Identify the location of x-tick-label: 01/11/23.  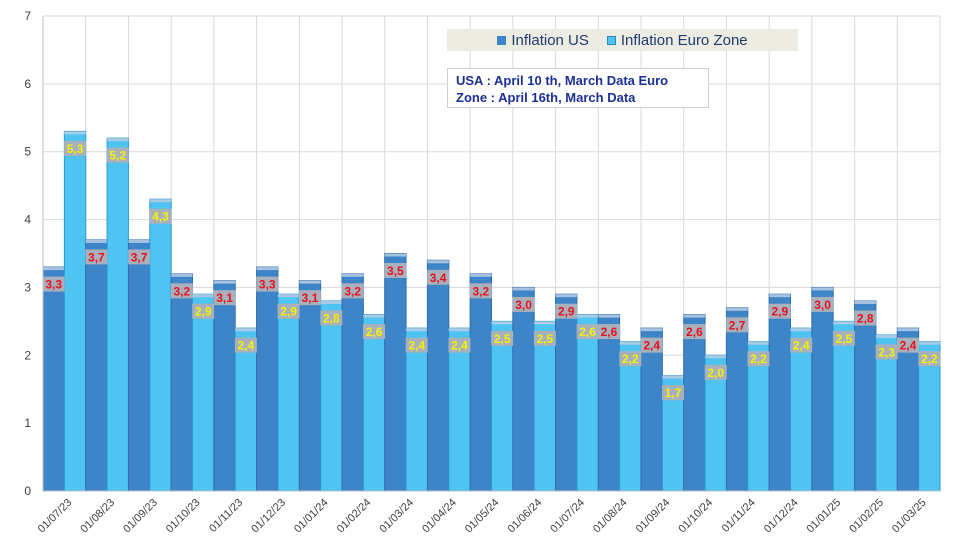
(226, 516).